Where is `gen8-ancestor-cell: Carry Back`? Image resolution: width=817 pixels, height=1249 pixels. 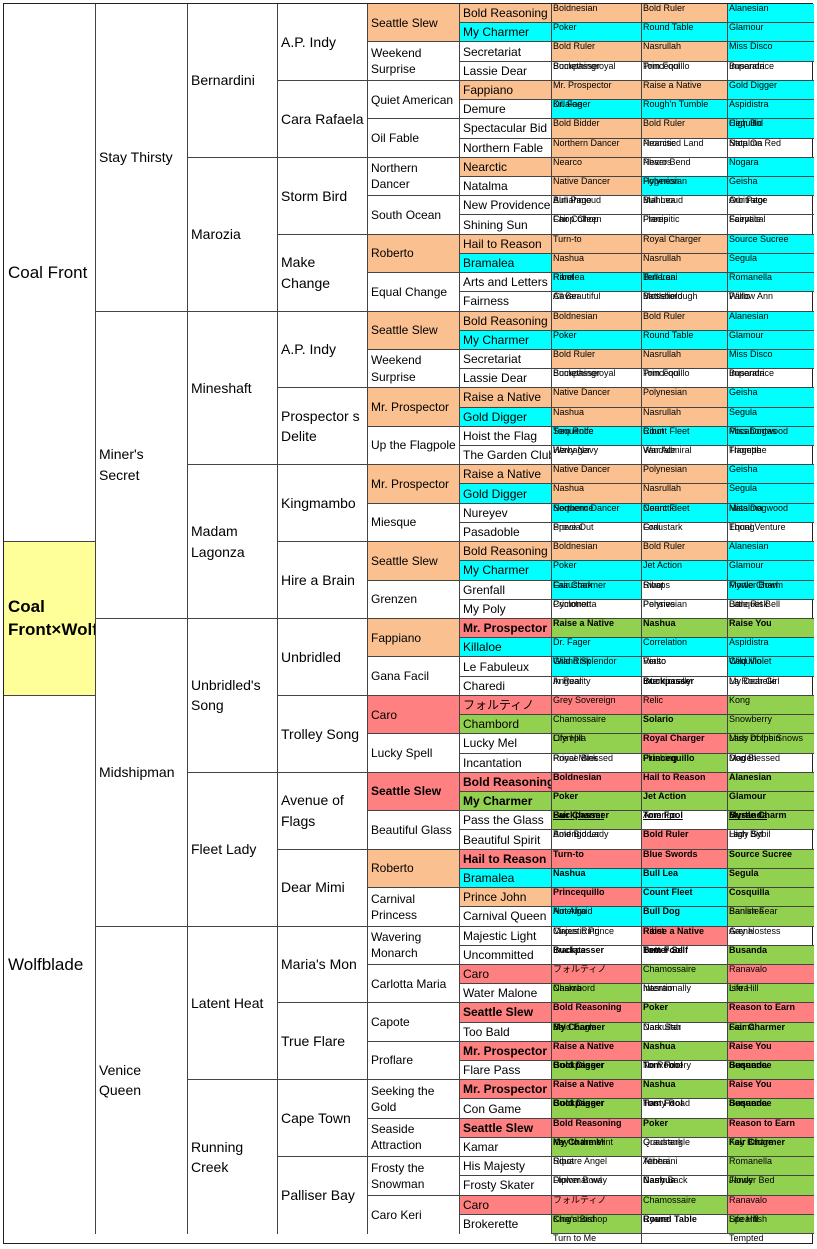
gen8-ancestor-cell: Carry Back is located at coordinates (685, 1186).